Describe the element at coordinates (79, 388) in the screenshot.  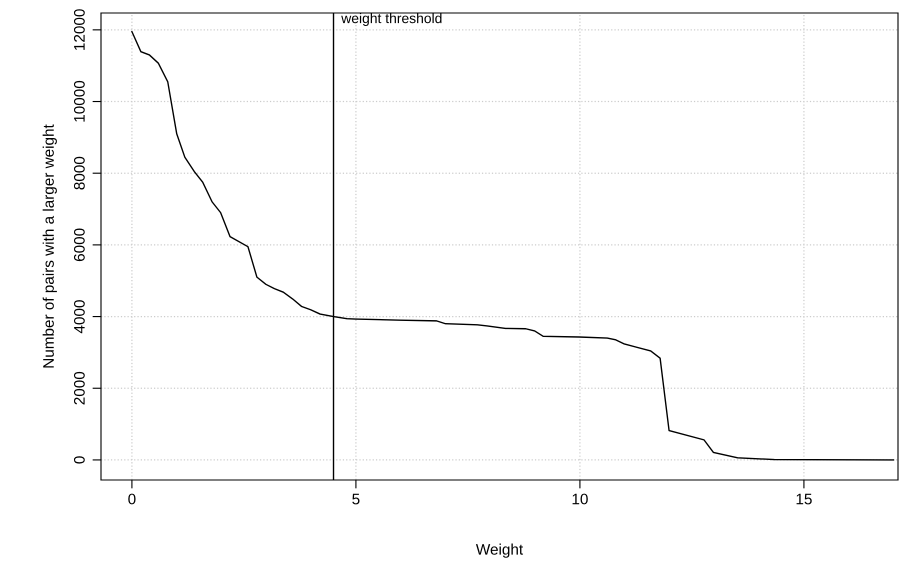
I see `y-tick-label: 2000` at that location.